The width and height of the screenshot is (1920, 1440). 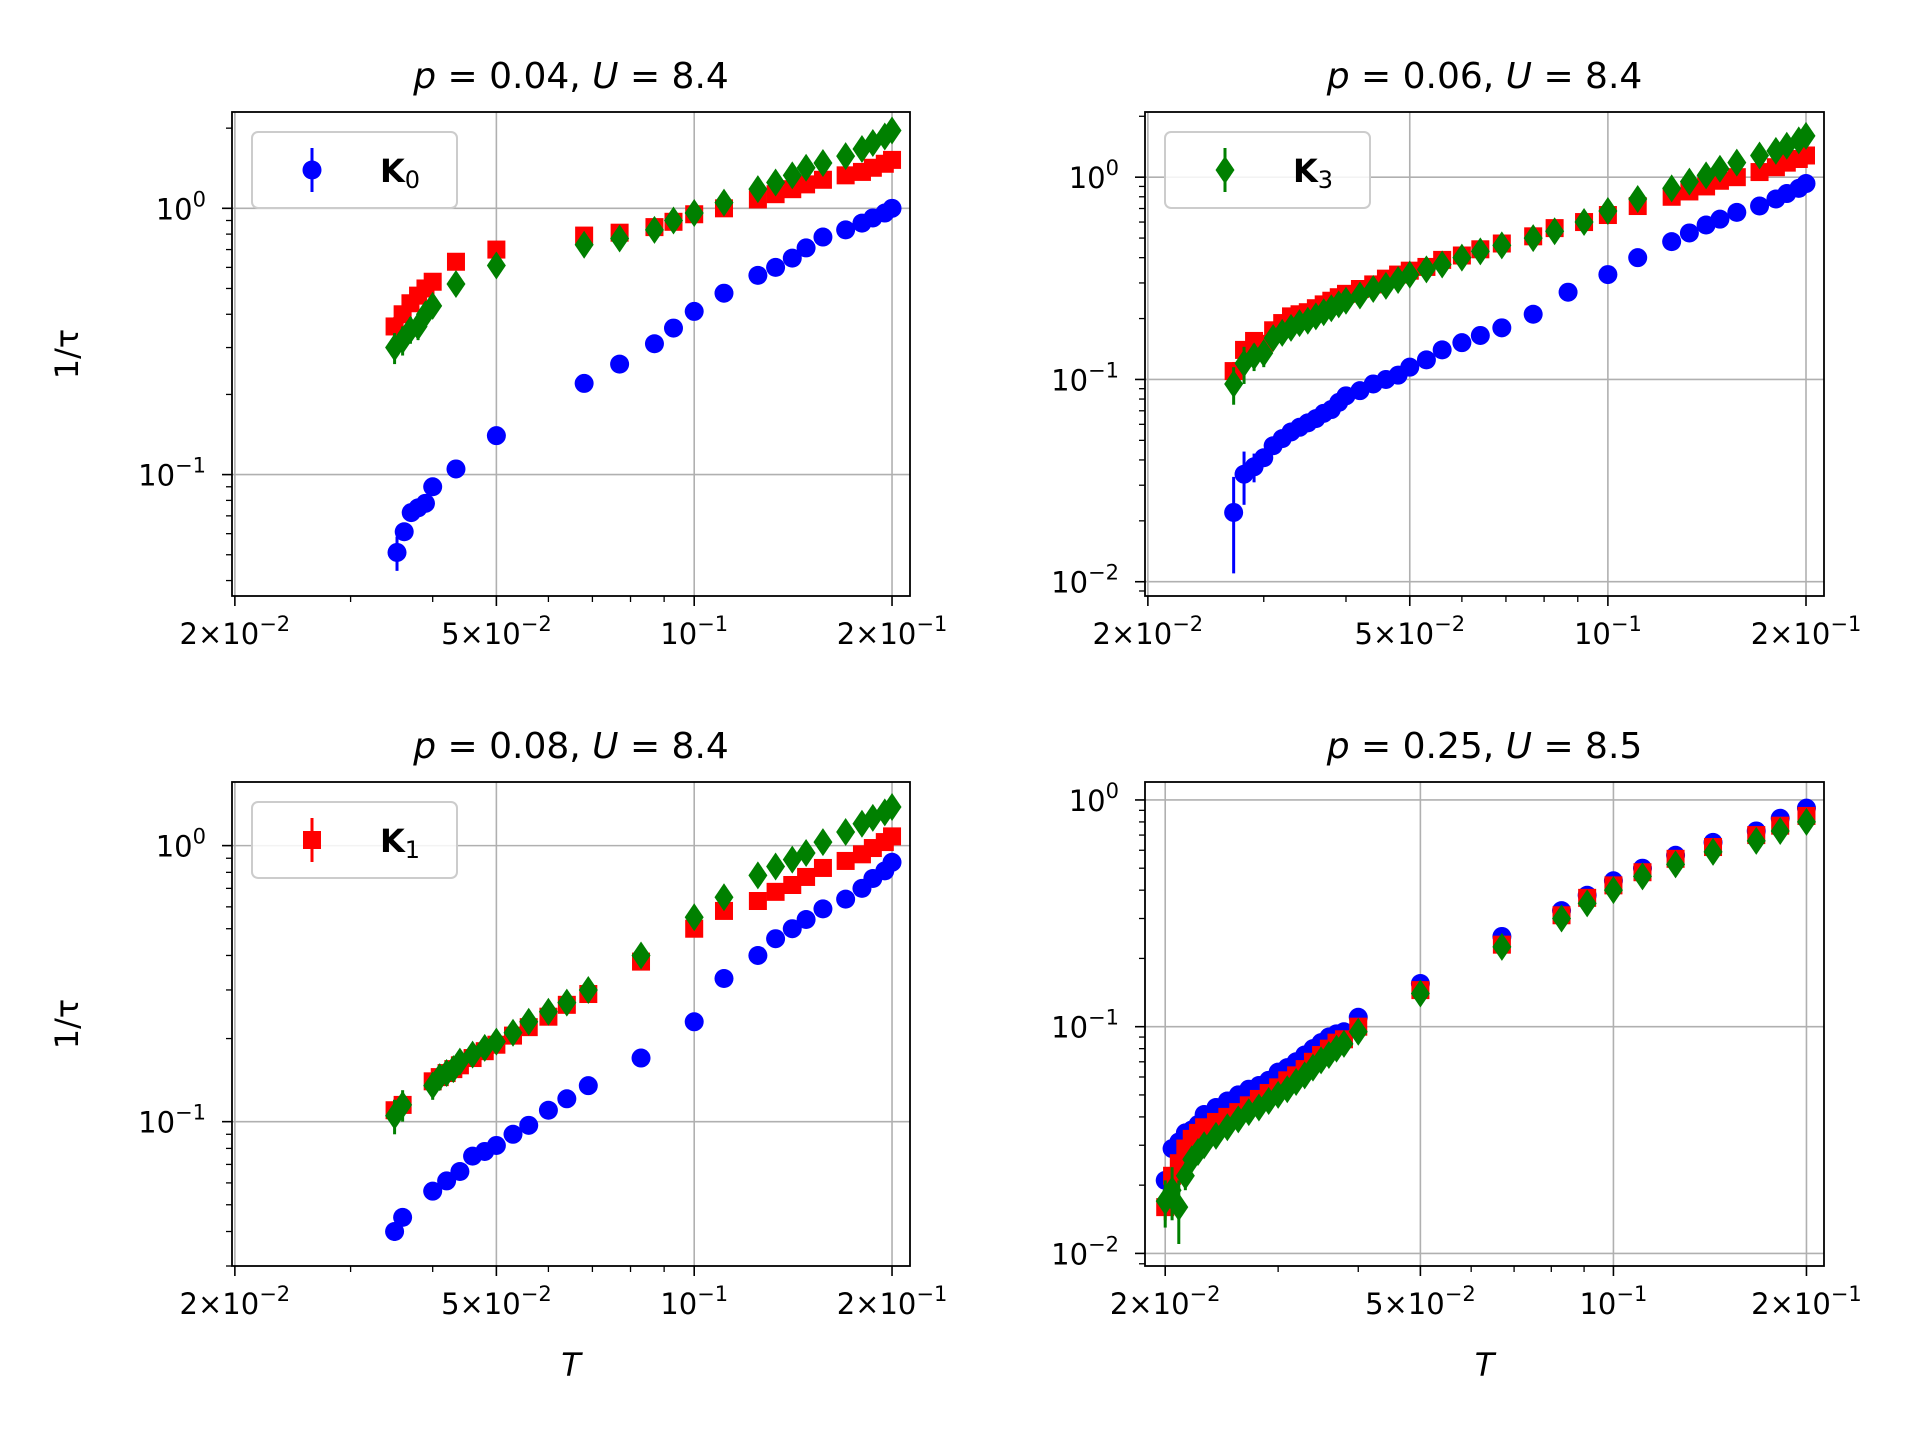 What do you see at coordinates (1587, 746) in the screenshot?
I see `title-u-value: = 8.5` at bounding box center [1587, 746].